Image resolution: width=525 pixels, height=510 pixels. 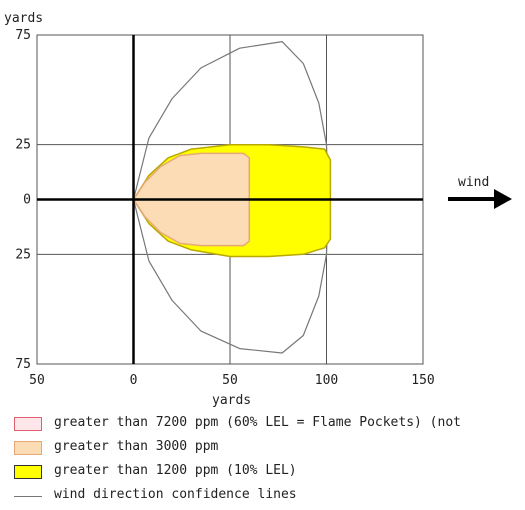 I want to click on x-tick-label: 0, so click(x=134, y=380).